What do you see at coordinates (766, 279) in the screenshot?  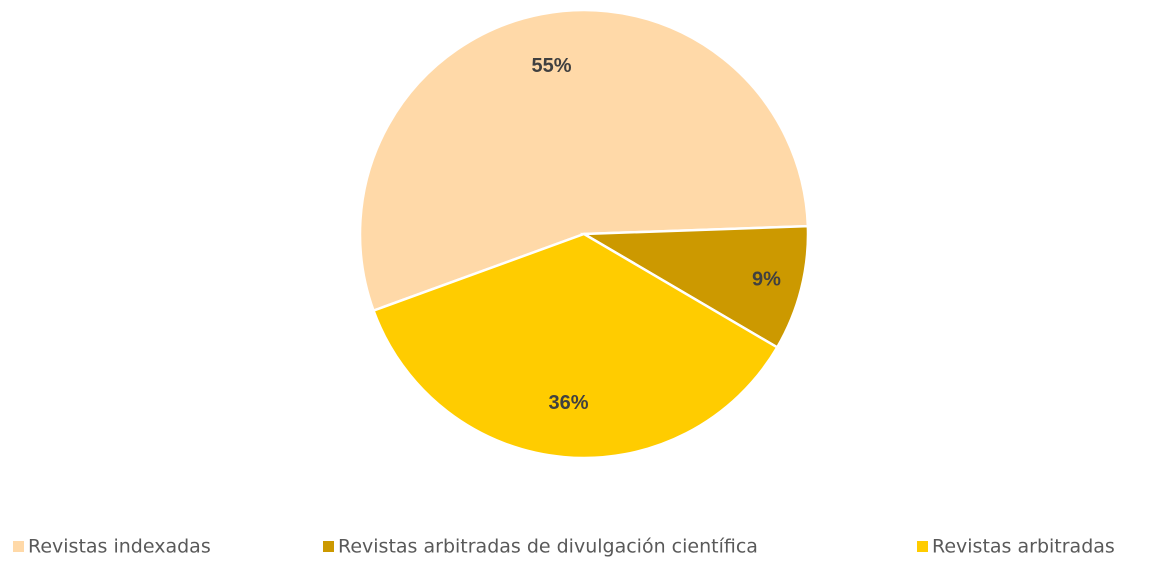 I see `data-label: 9%` at bounding box center [766, 279].